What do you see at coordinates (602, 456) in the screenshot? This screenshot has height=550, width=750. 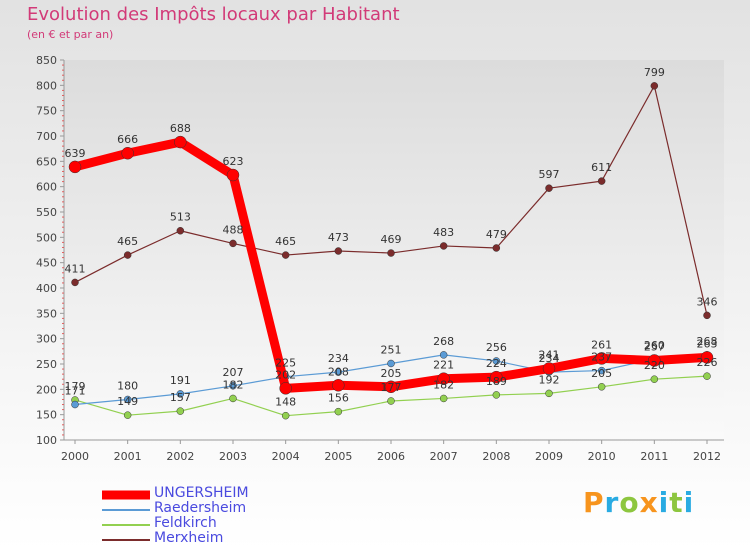 I see `x-tick-label: 2010` at bounding box center [602, 456].